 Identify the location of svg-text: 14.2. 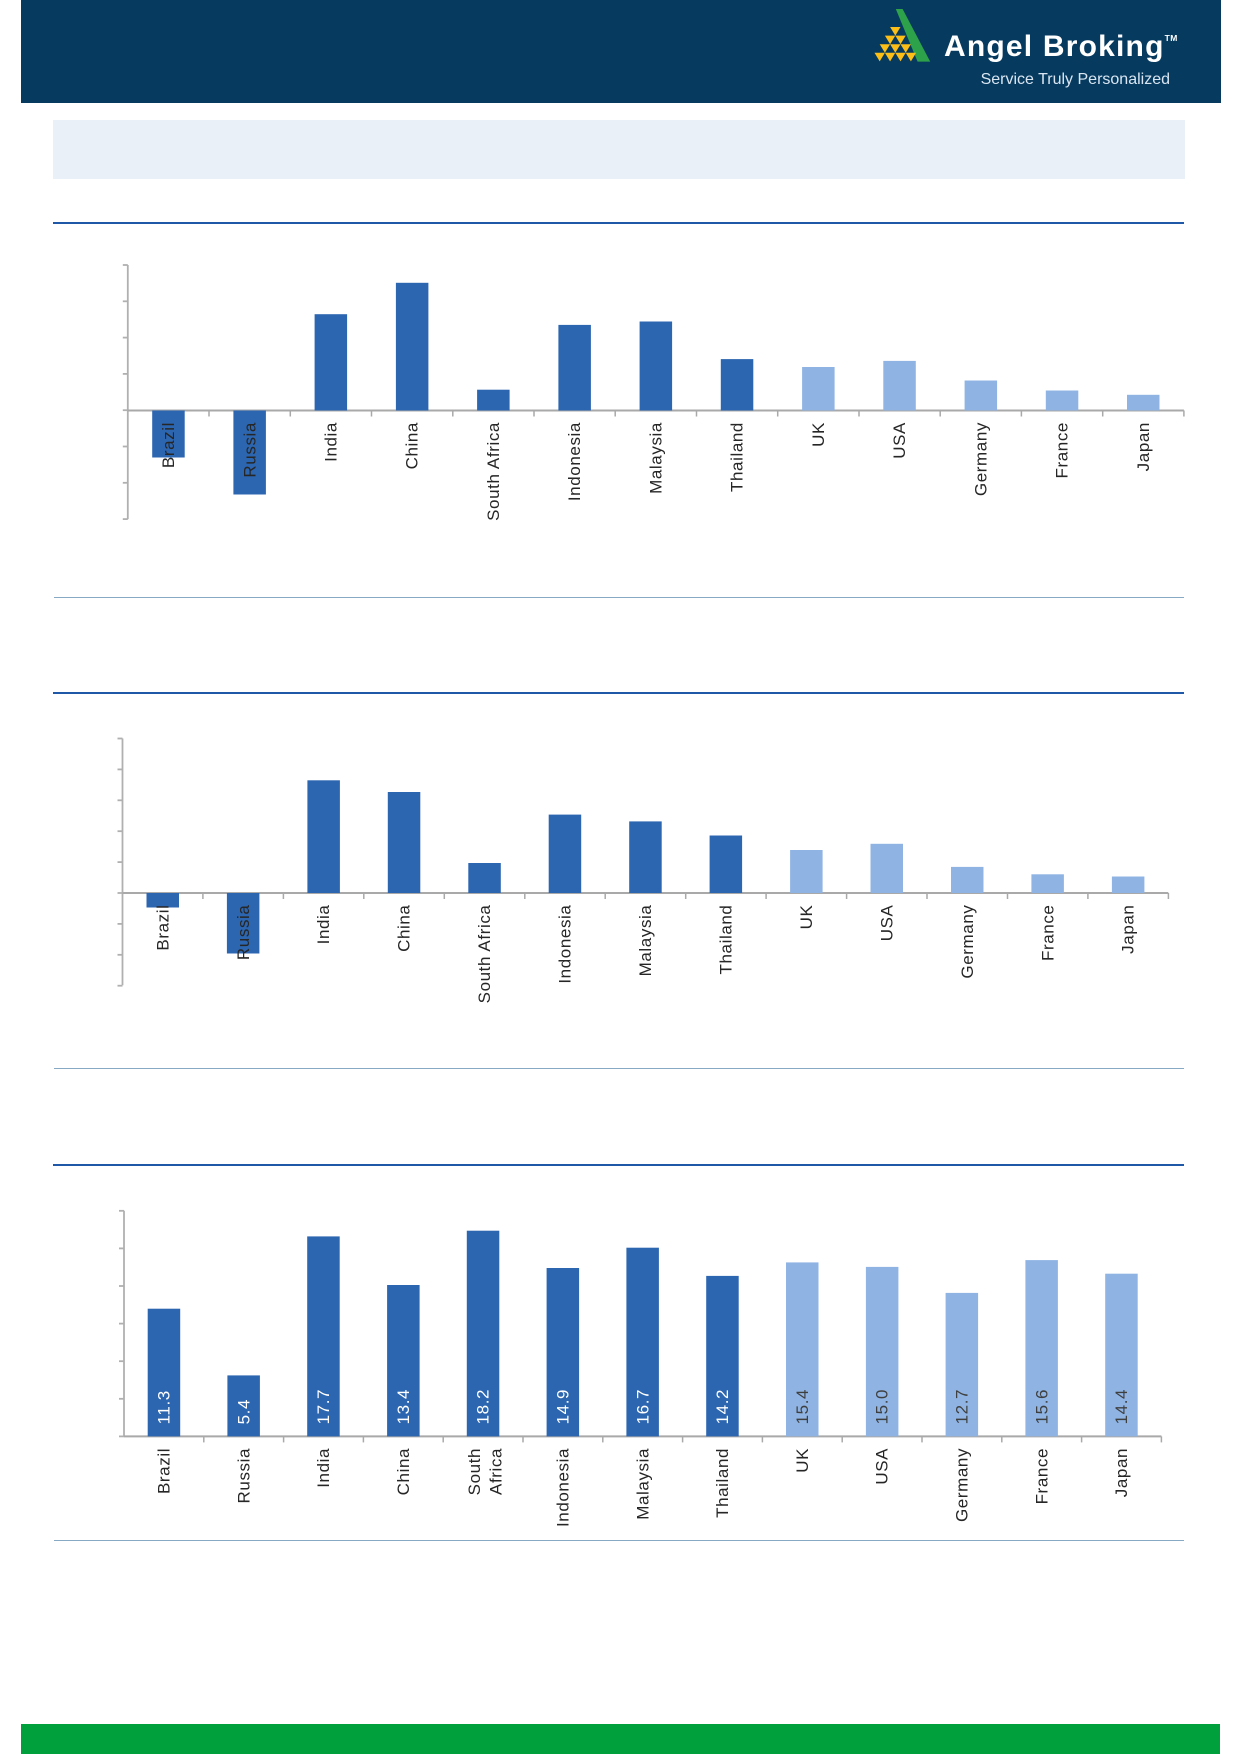
(722, 1407).